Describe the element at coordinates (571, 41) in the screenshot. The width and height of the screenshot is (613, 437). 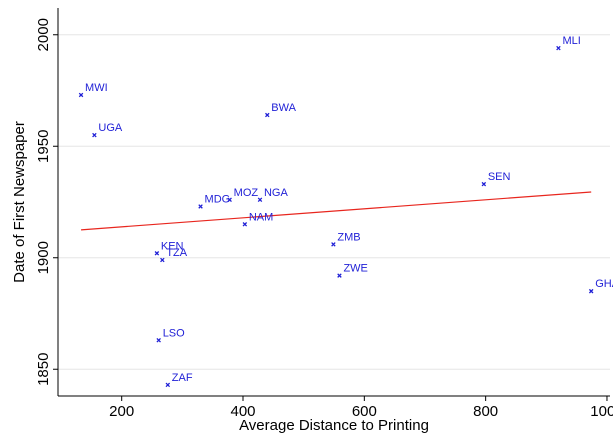
I see `point-label: MLI` at that location.